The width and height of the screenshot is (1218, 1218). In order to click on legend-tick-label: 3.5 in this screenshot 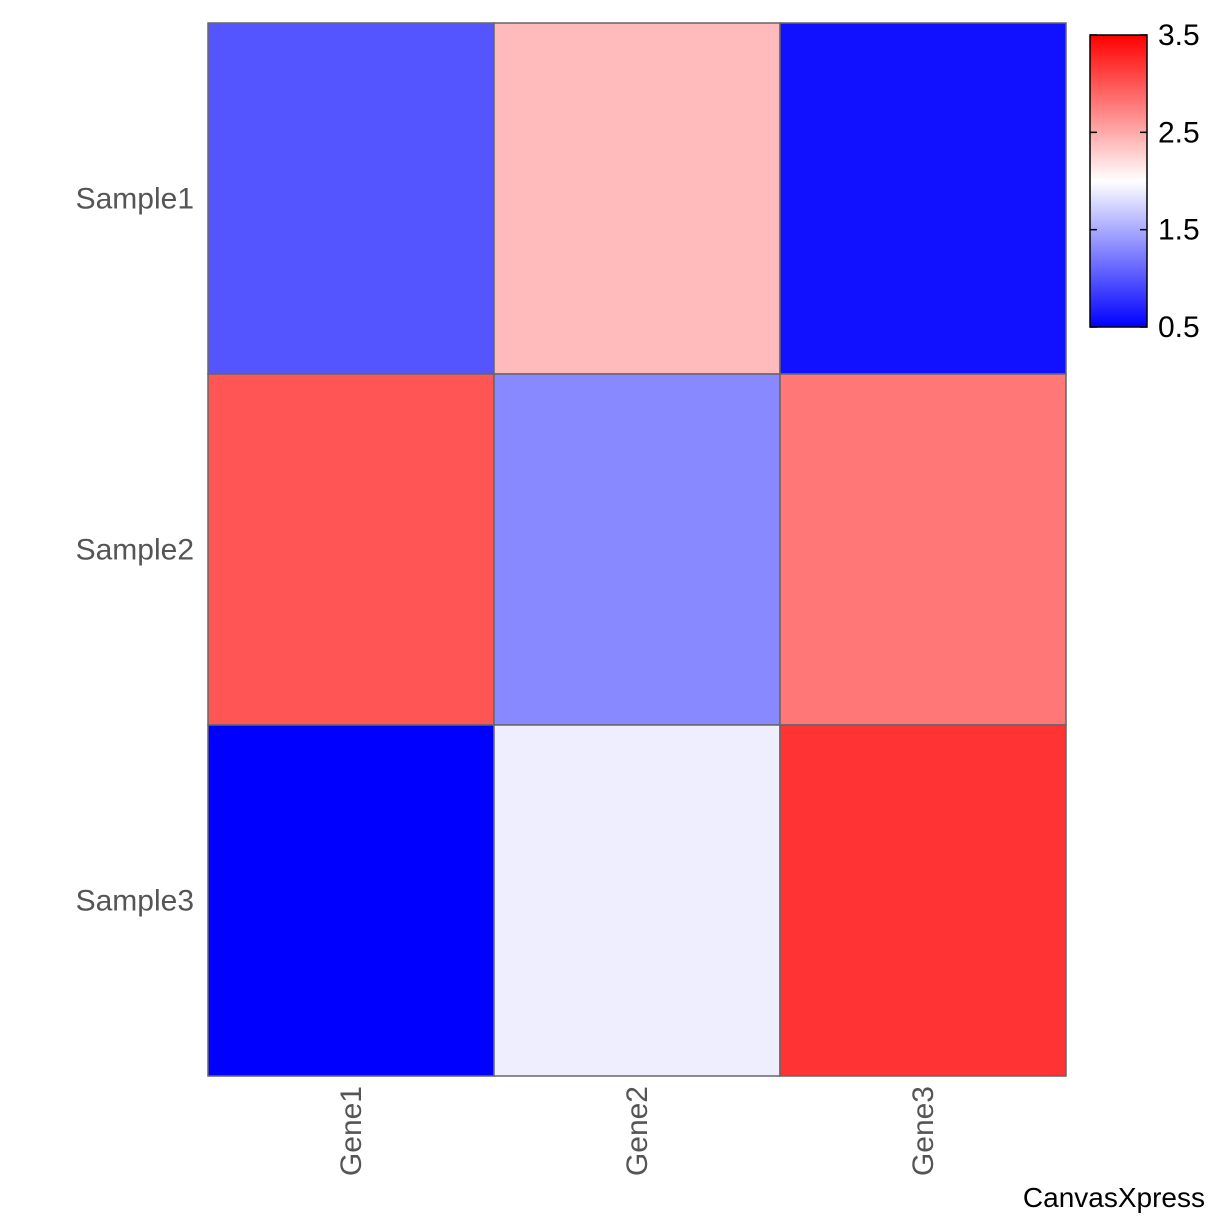, I will do `click(1179, 35)`.